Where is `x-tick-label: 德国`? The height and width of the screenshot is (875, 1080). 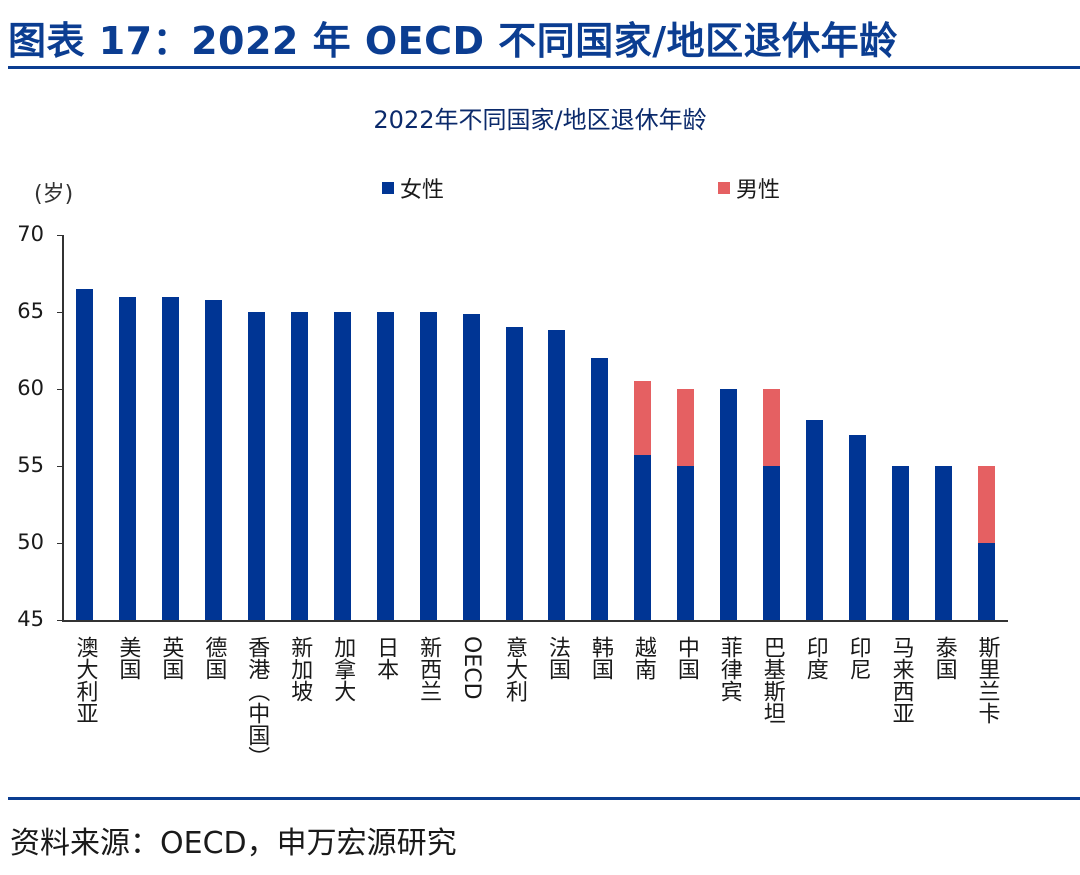 x-tick-label: 德国 is located at coordinates (214, 658).